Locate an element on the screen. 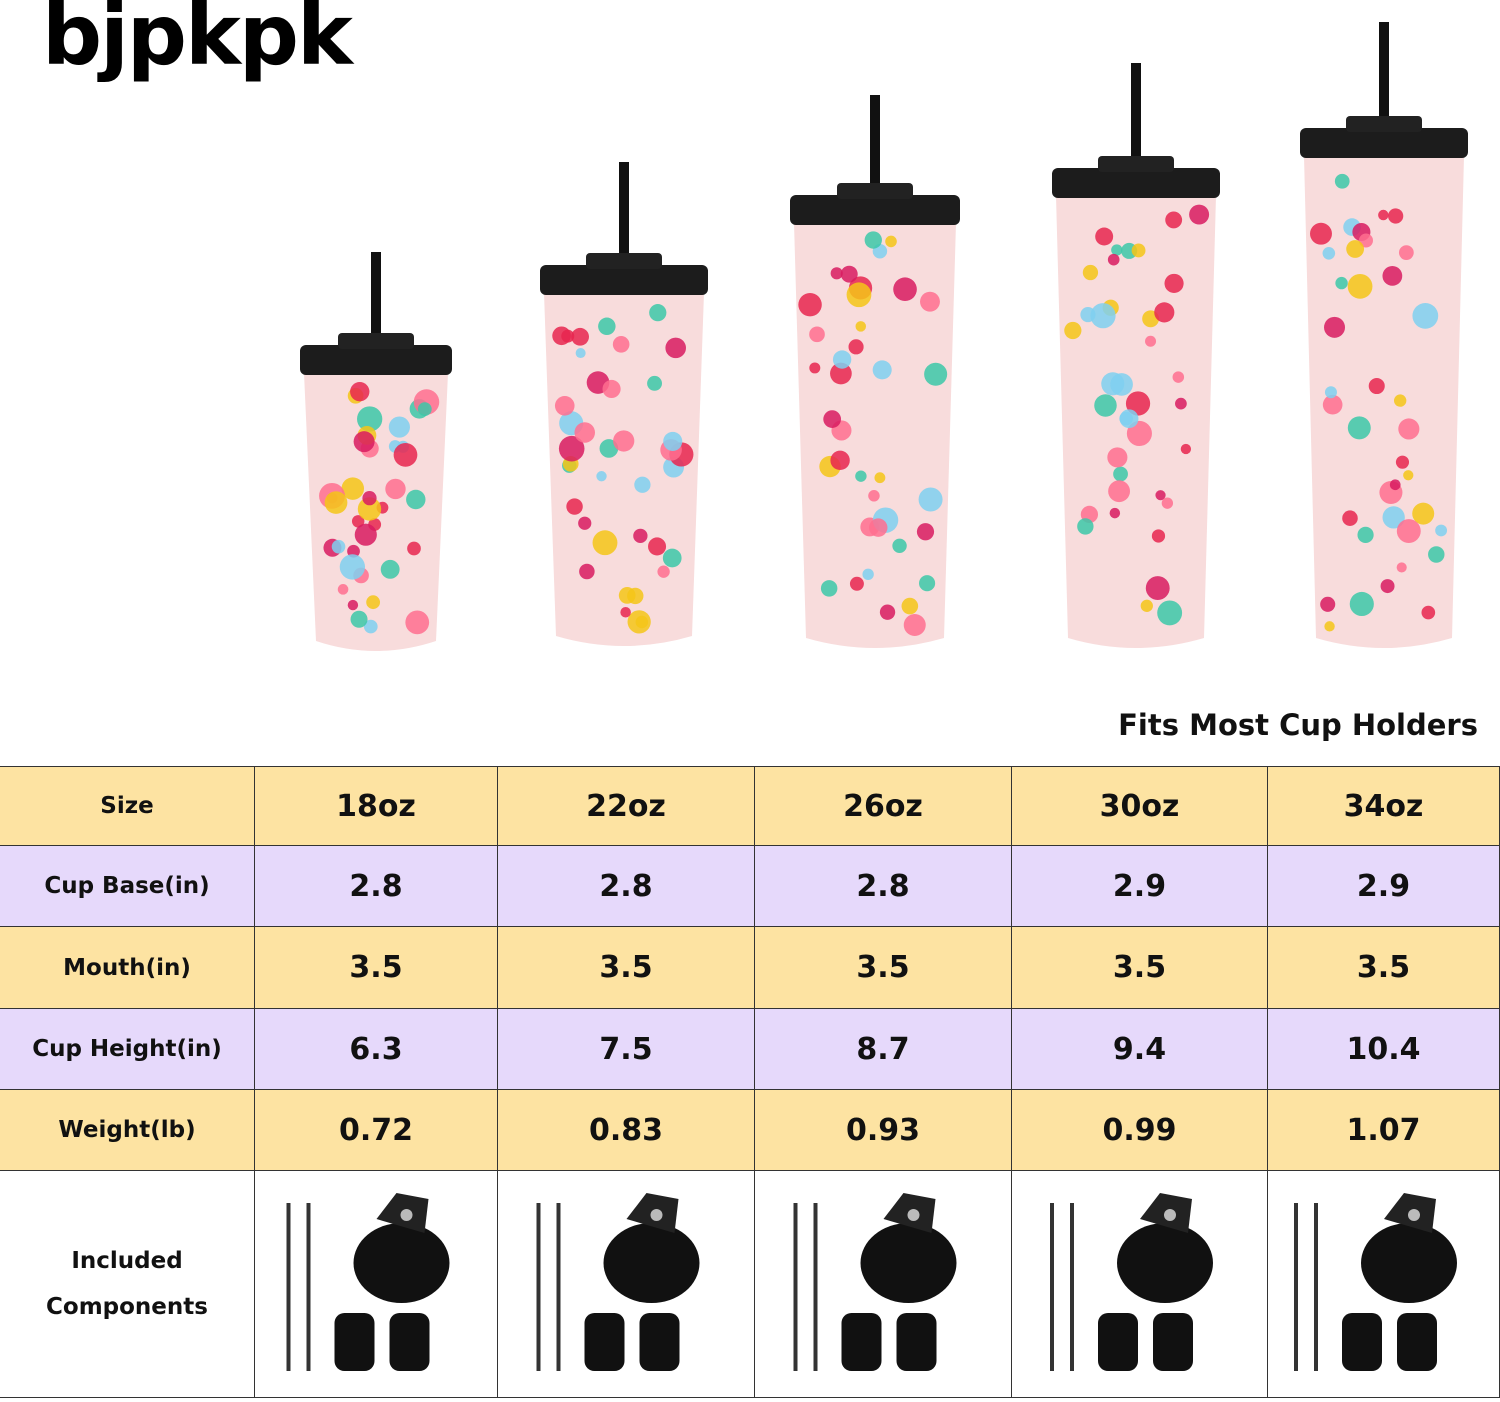 The height and width of the screenshot is (1402, 1500). table-cell: 10.4 is located at coordinates (1384, 1049).